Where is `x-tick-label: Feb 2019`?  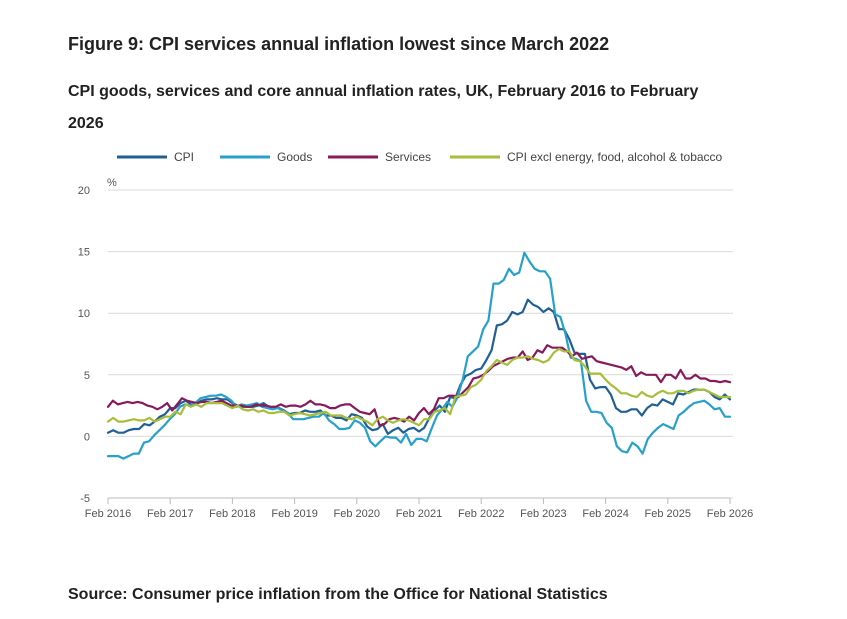
x-tick-label: Feb 2019 is located at coordinates (294, 514).